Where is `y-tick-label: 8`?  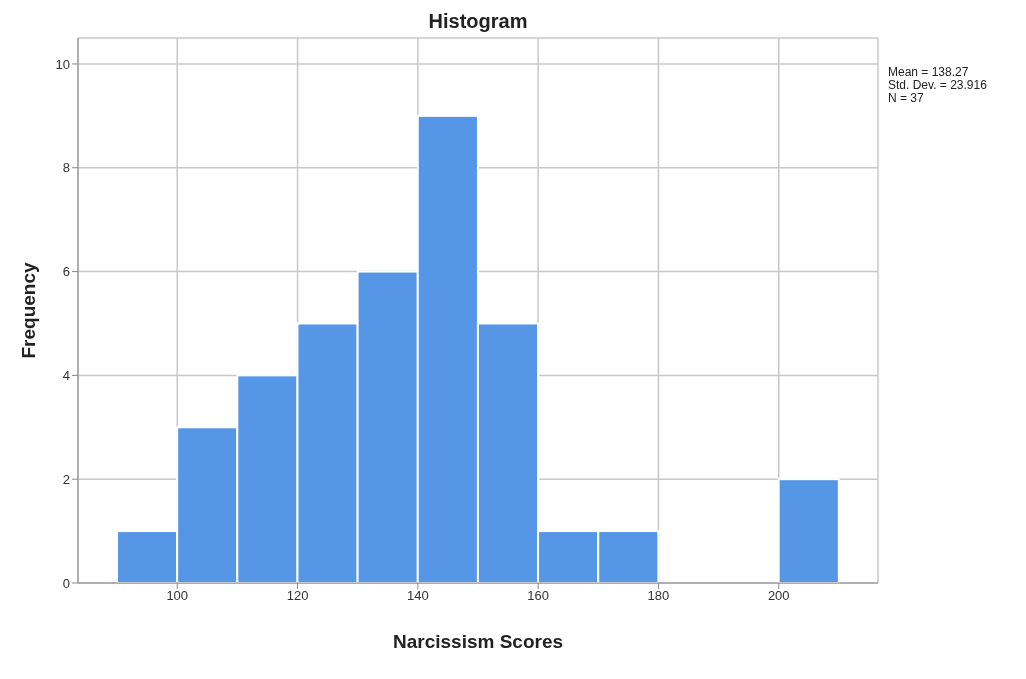 y-tick-label: 8 is located at coordinates (66, 168).